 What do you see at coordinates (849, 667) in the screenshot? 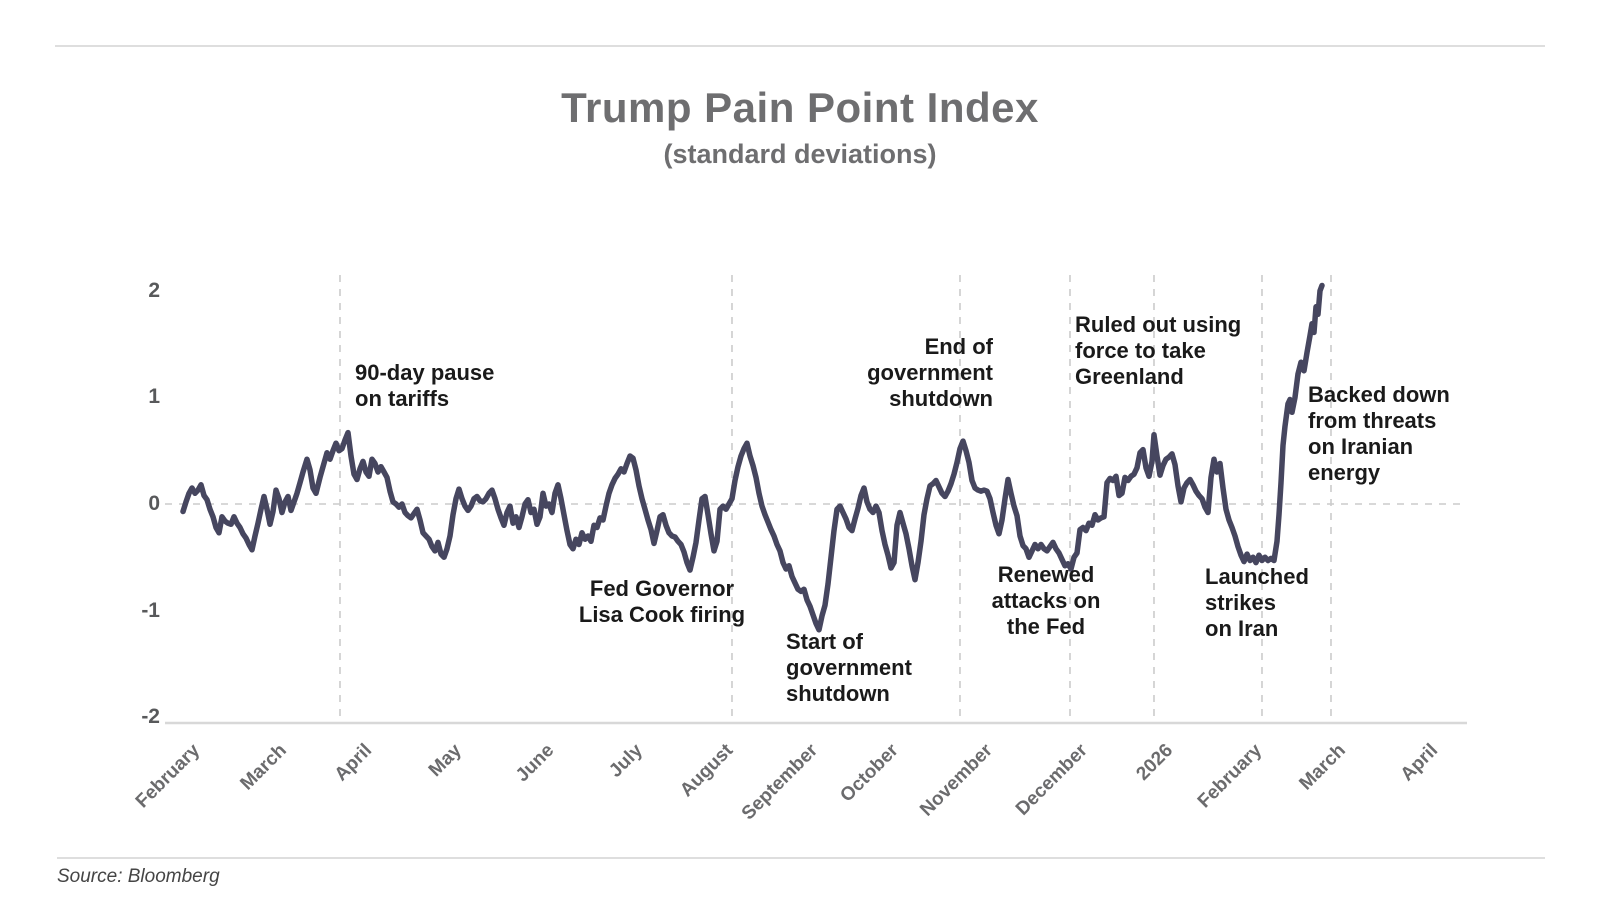
I see `chart-annotation: Start of government shutdown` at bounding box center [849, 667].